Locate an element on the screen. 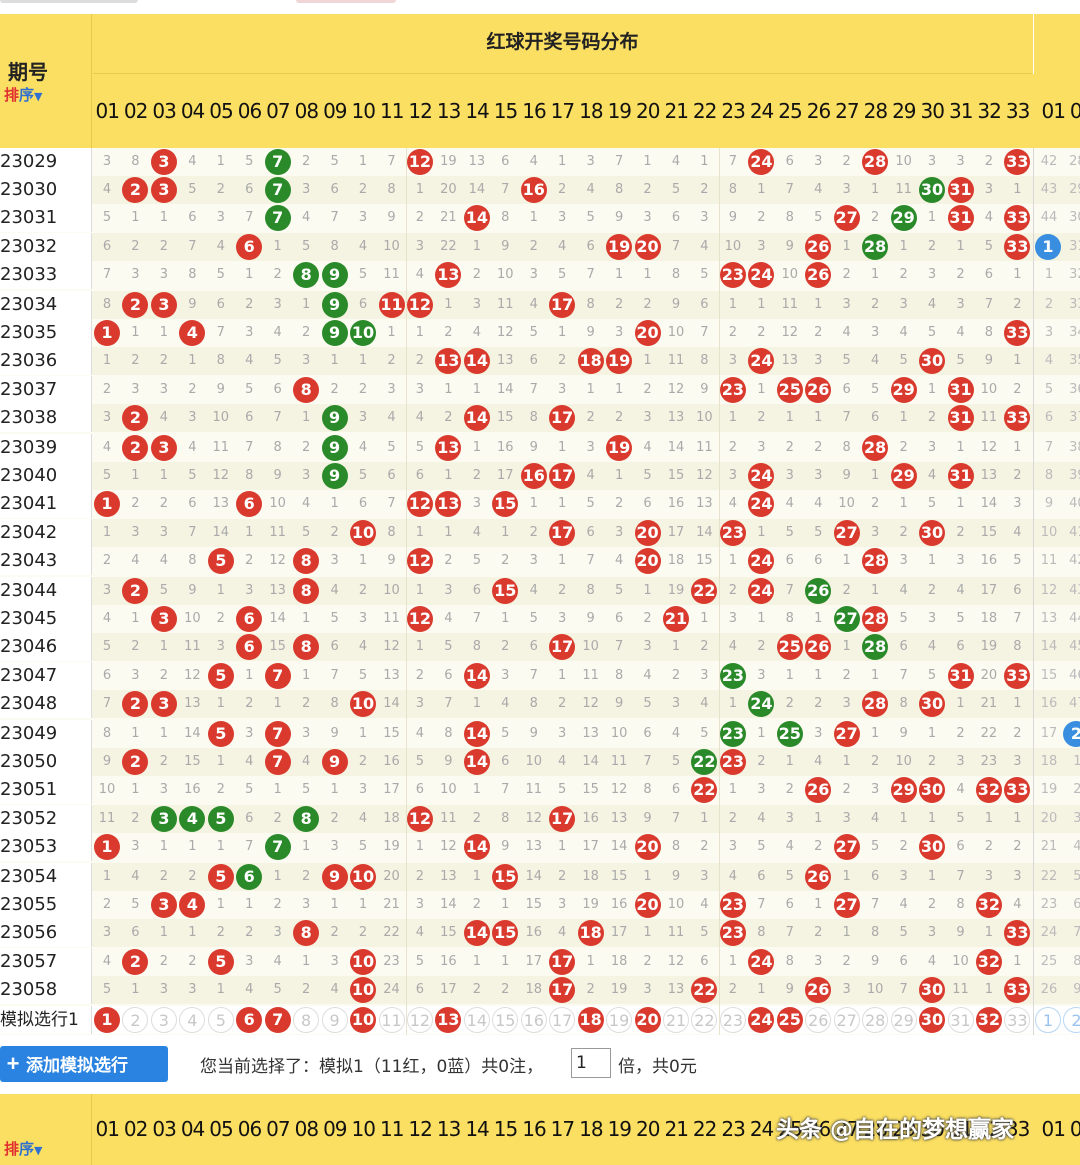 This screenshot has width=1080, height=1165. miss-count: 15 is located at coordinates (505, 417).